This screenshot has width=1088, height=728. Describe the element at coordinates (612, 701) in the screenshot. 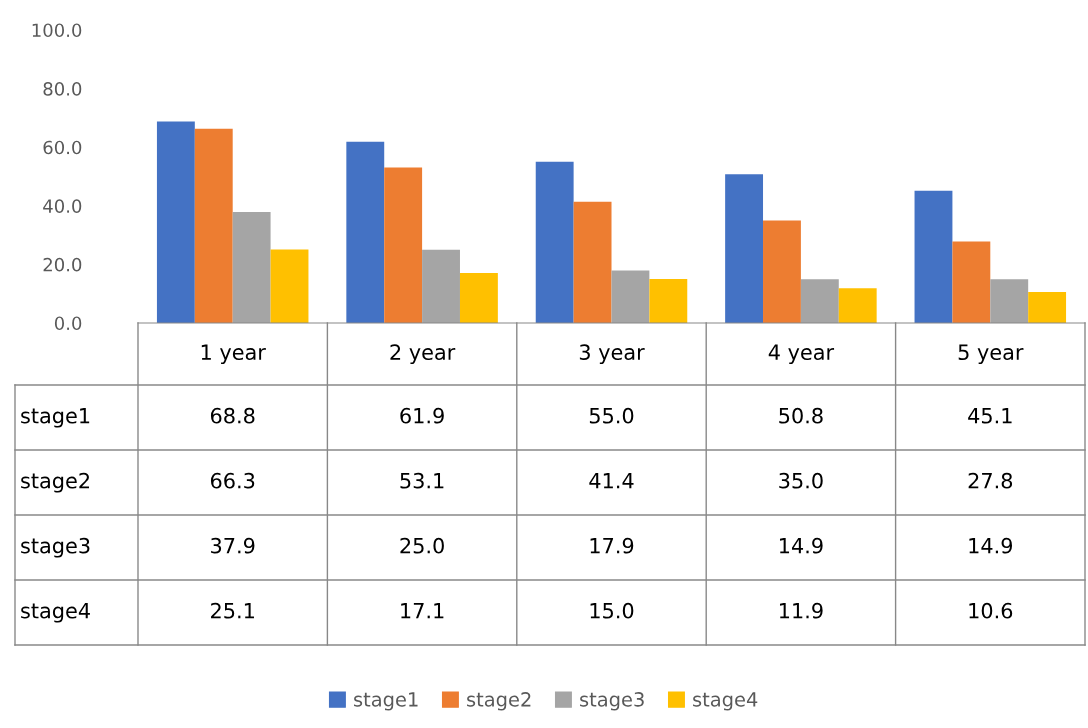

I see `legend-label: stage3` at that location.